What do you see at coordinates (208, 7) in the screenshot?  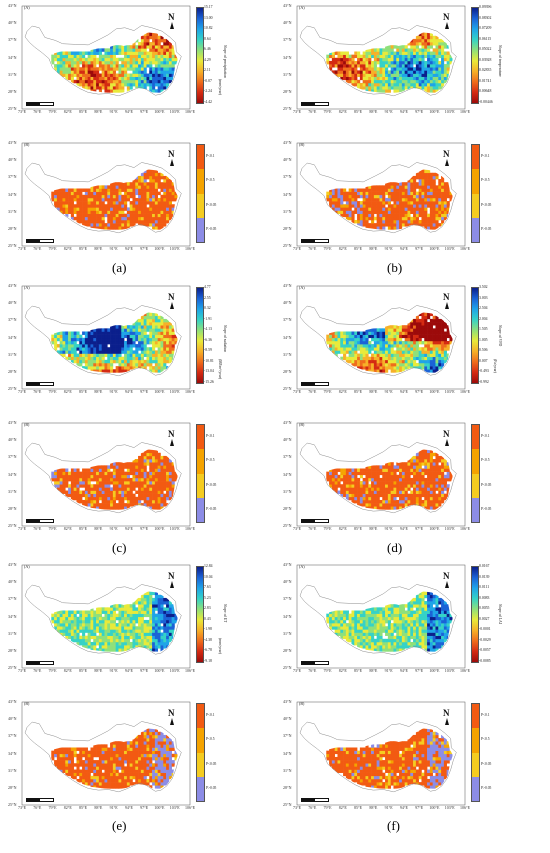 I see `colorbar-tick: 15.17` at bounding box center [208, 7].